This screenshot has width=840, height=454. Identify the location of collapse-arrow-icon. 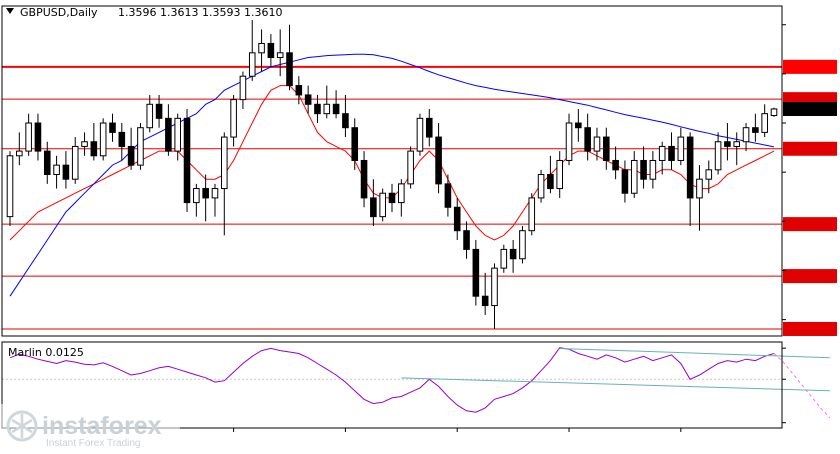
(10, 11).